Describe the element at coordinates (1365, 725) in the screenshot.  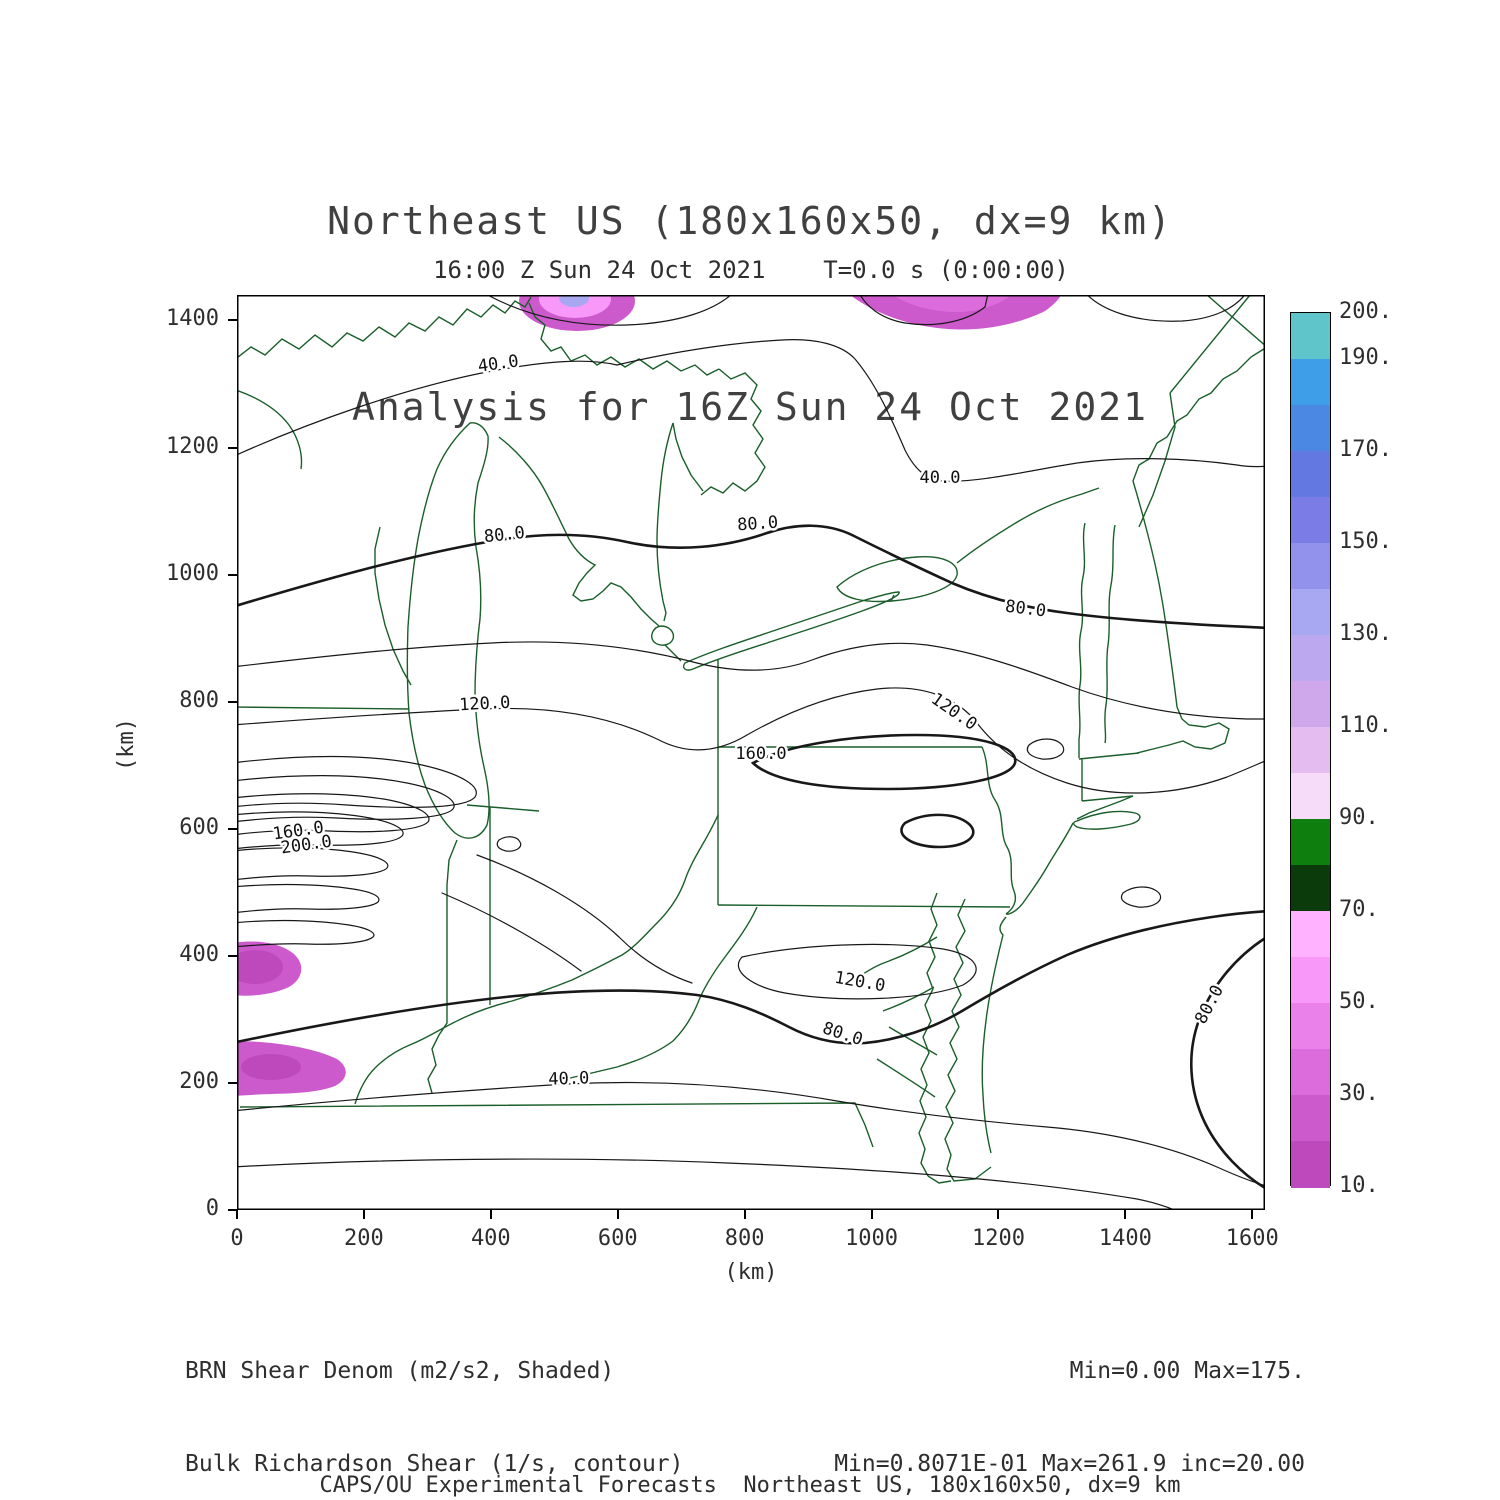
I see `colorbar-tick-label: 110.` at that location.